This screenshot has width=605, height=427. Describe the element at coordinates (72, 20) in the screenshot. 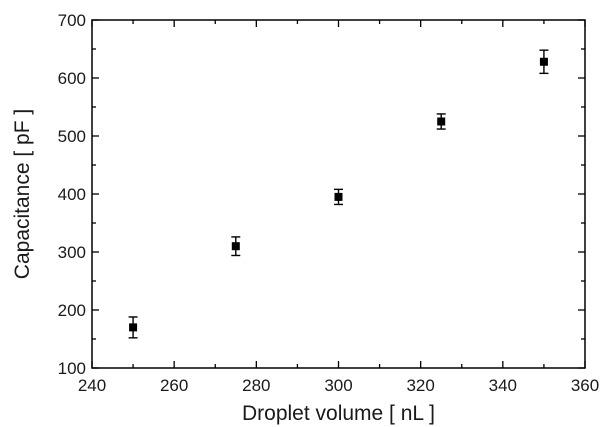

I see `y-tick-label: 700` at that location.